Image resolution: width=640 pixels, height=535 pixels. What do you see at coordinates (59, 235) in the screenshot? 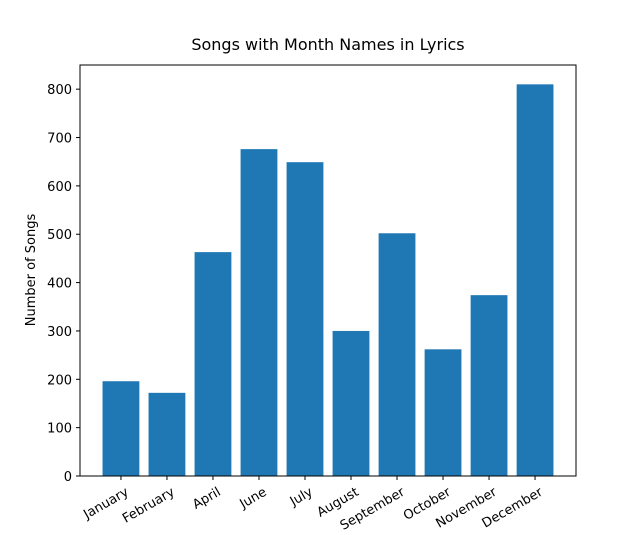
I see `y-tick-label: 500` at bounding box center [59, 235].